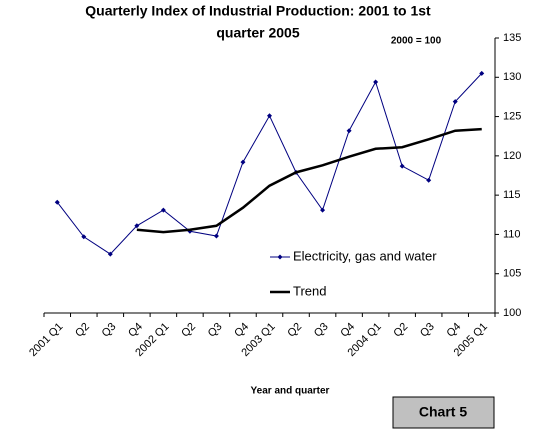 The image size is (544, 433). I want to click on x-axis-label: Year and quarter, so click(290, 391).